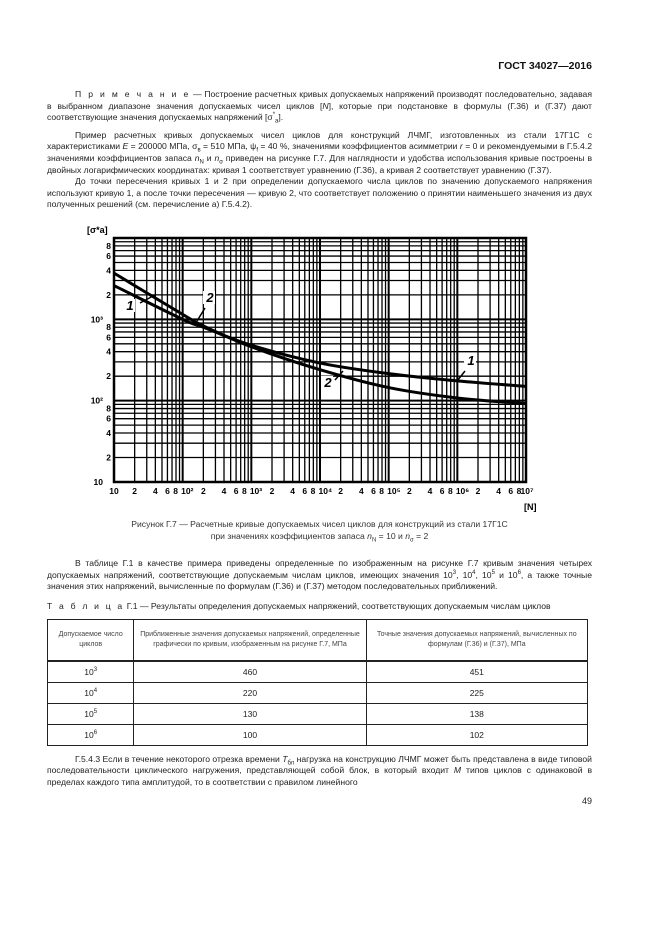  I want to click on column-header: Допускаемое число циклов, so click(90, 639).